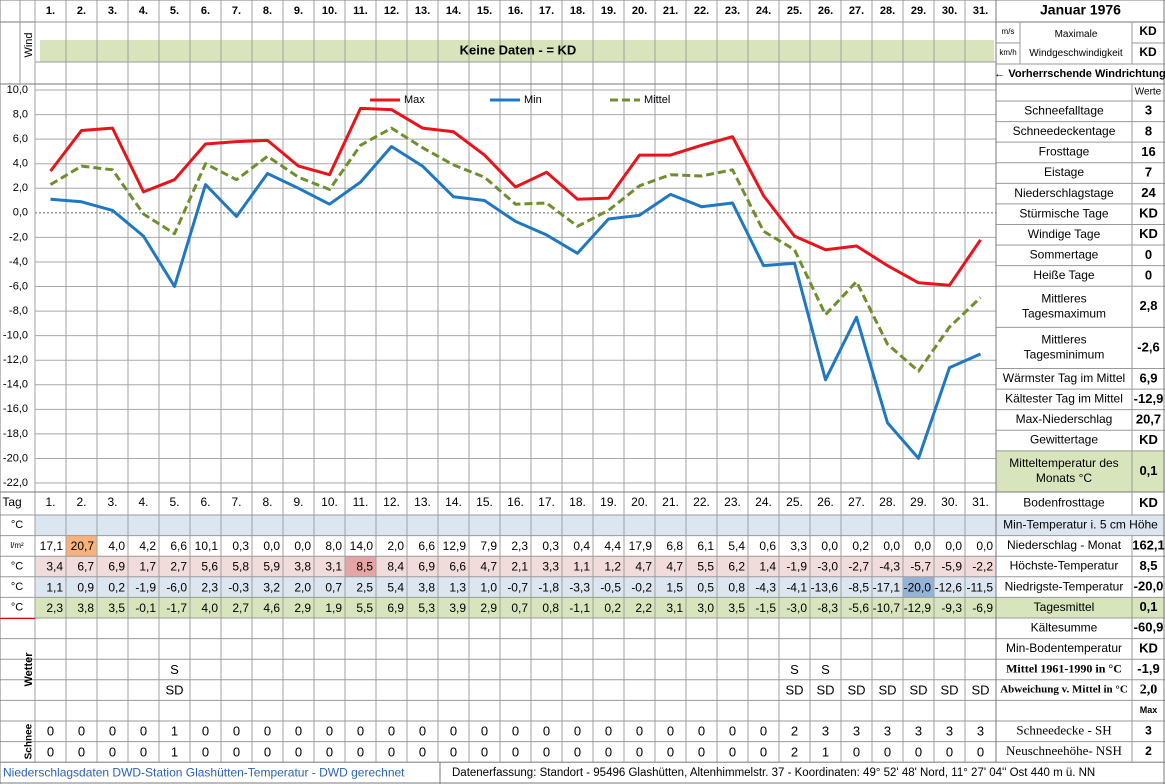 The width and height of the screenshot is (1165, 784). What do you see at coordinates (918, 11) in the screenshot?
I see `day-header: 29.` at bounding box center [918, 11].